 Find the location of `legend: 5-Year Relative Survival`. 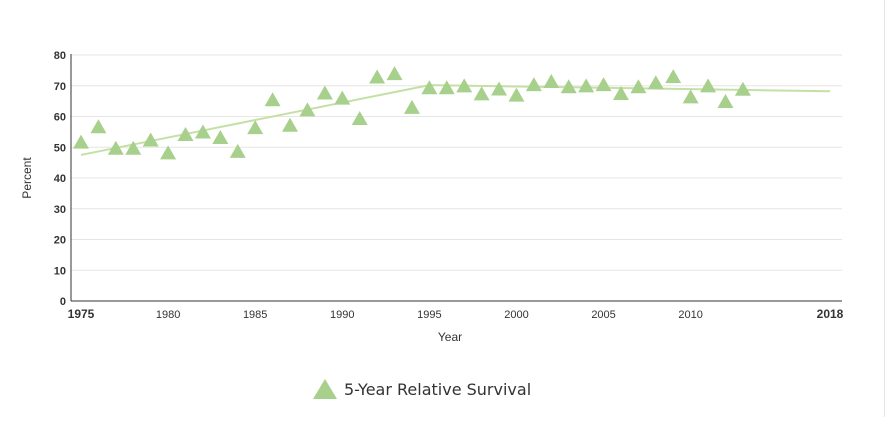

legend: 5-Year Relative Survival is located at coordinates (421, 389).